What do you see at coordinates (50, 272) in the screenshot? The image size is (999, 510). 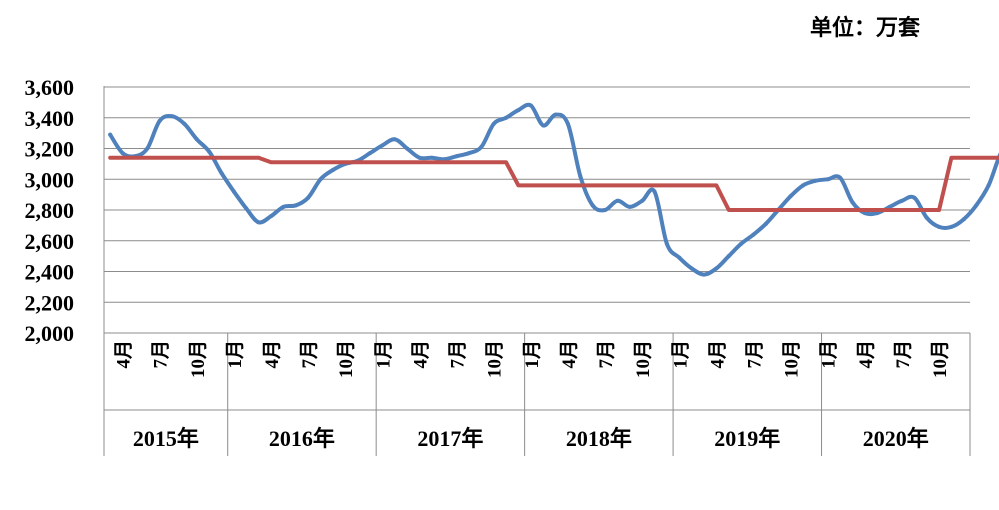 I see `y-tick-label: 2,400` at bounding box center [50, 272].